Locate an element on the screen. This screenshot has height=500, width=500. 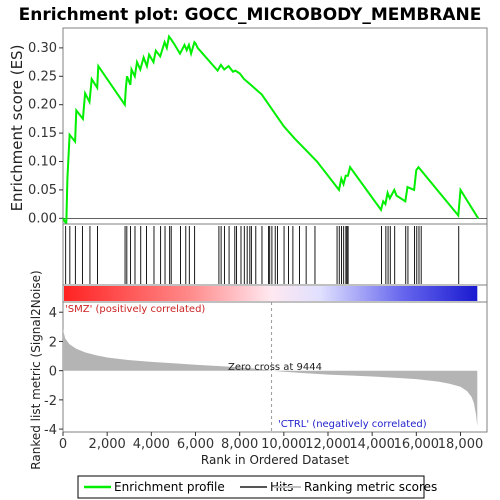
legend-metric-label: Ranking metric scores is located at coordinates (370, 487).